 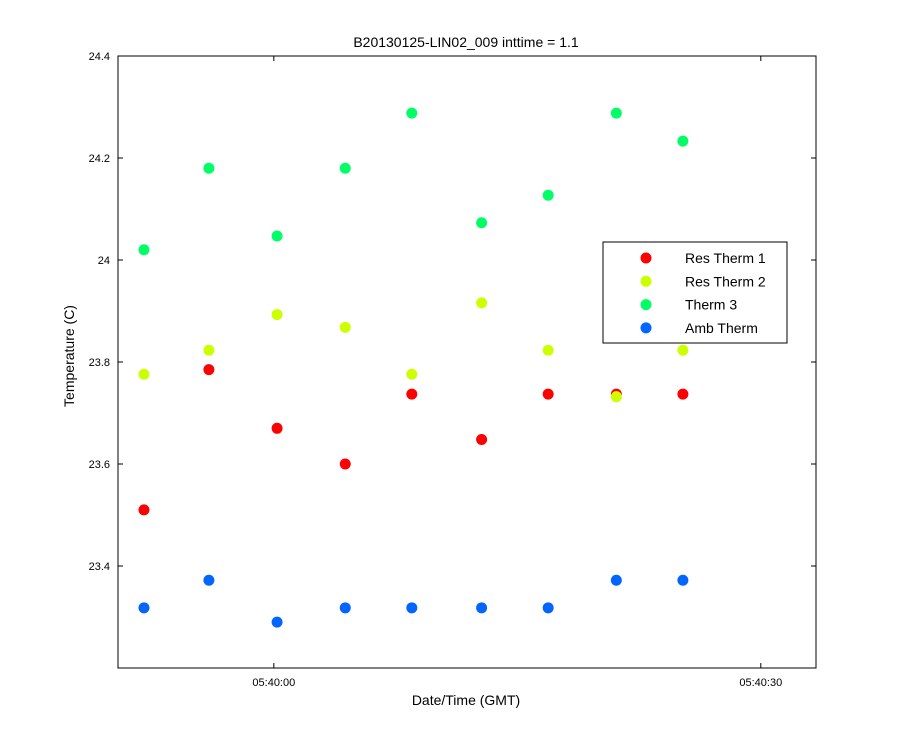 I want to click on legend-item: Amb Therm, so click(x=699, y=328).